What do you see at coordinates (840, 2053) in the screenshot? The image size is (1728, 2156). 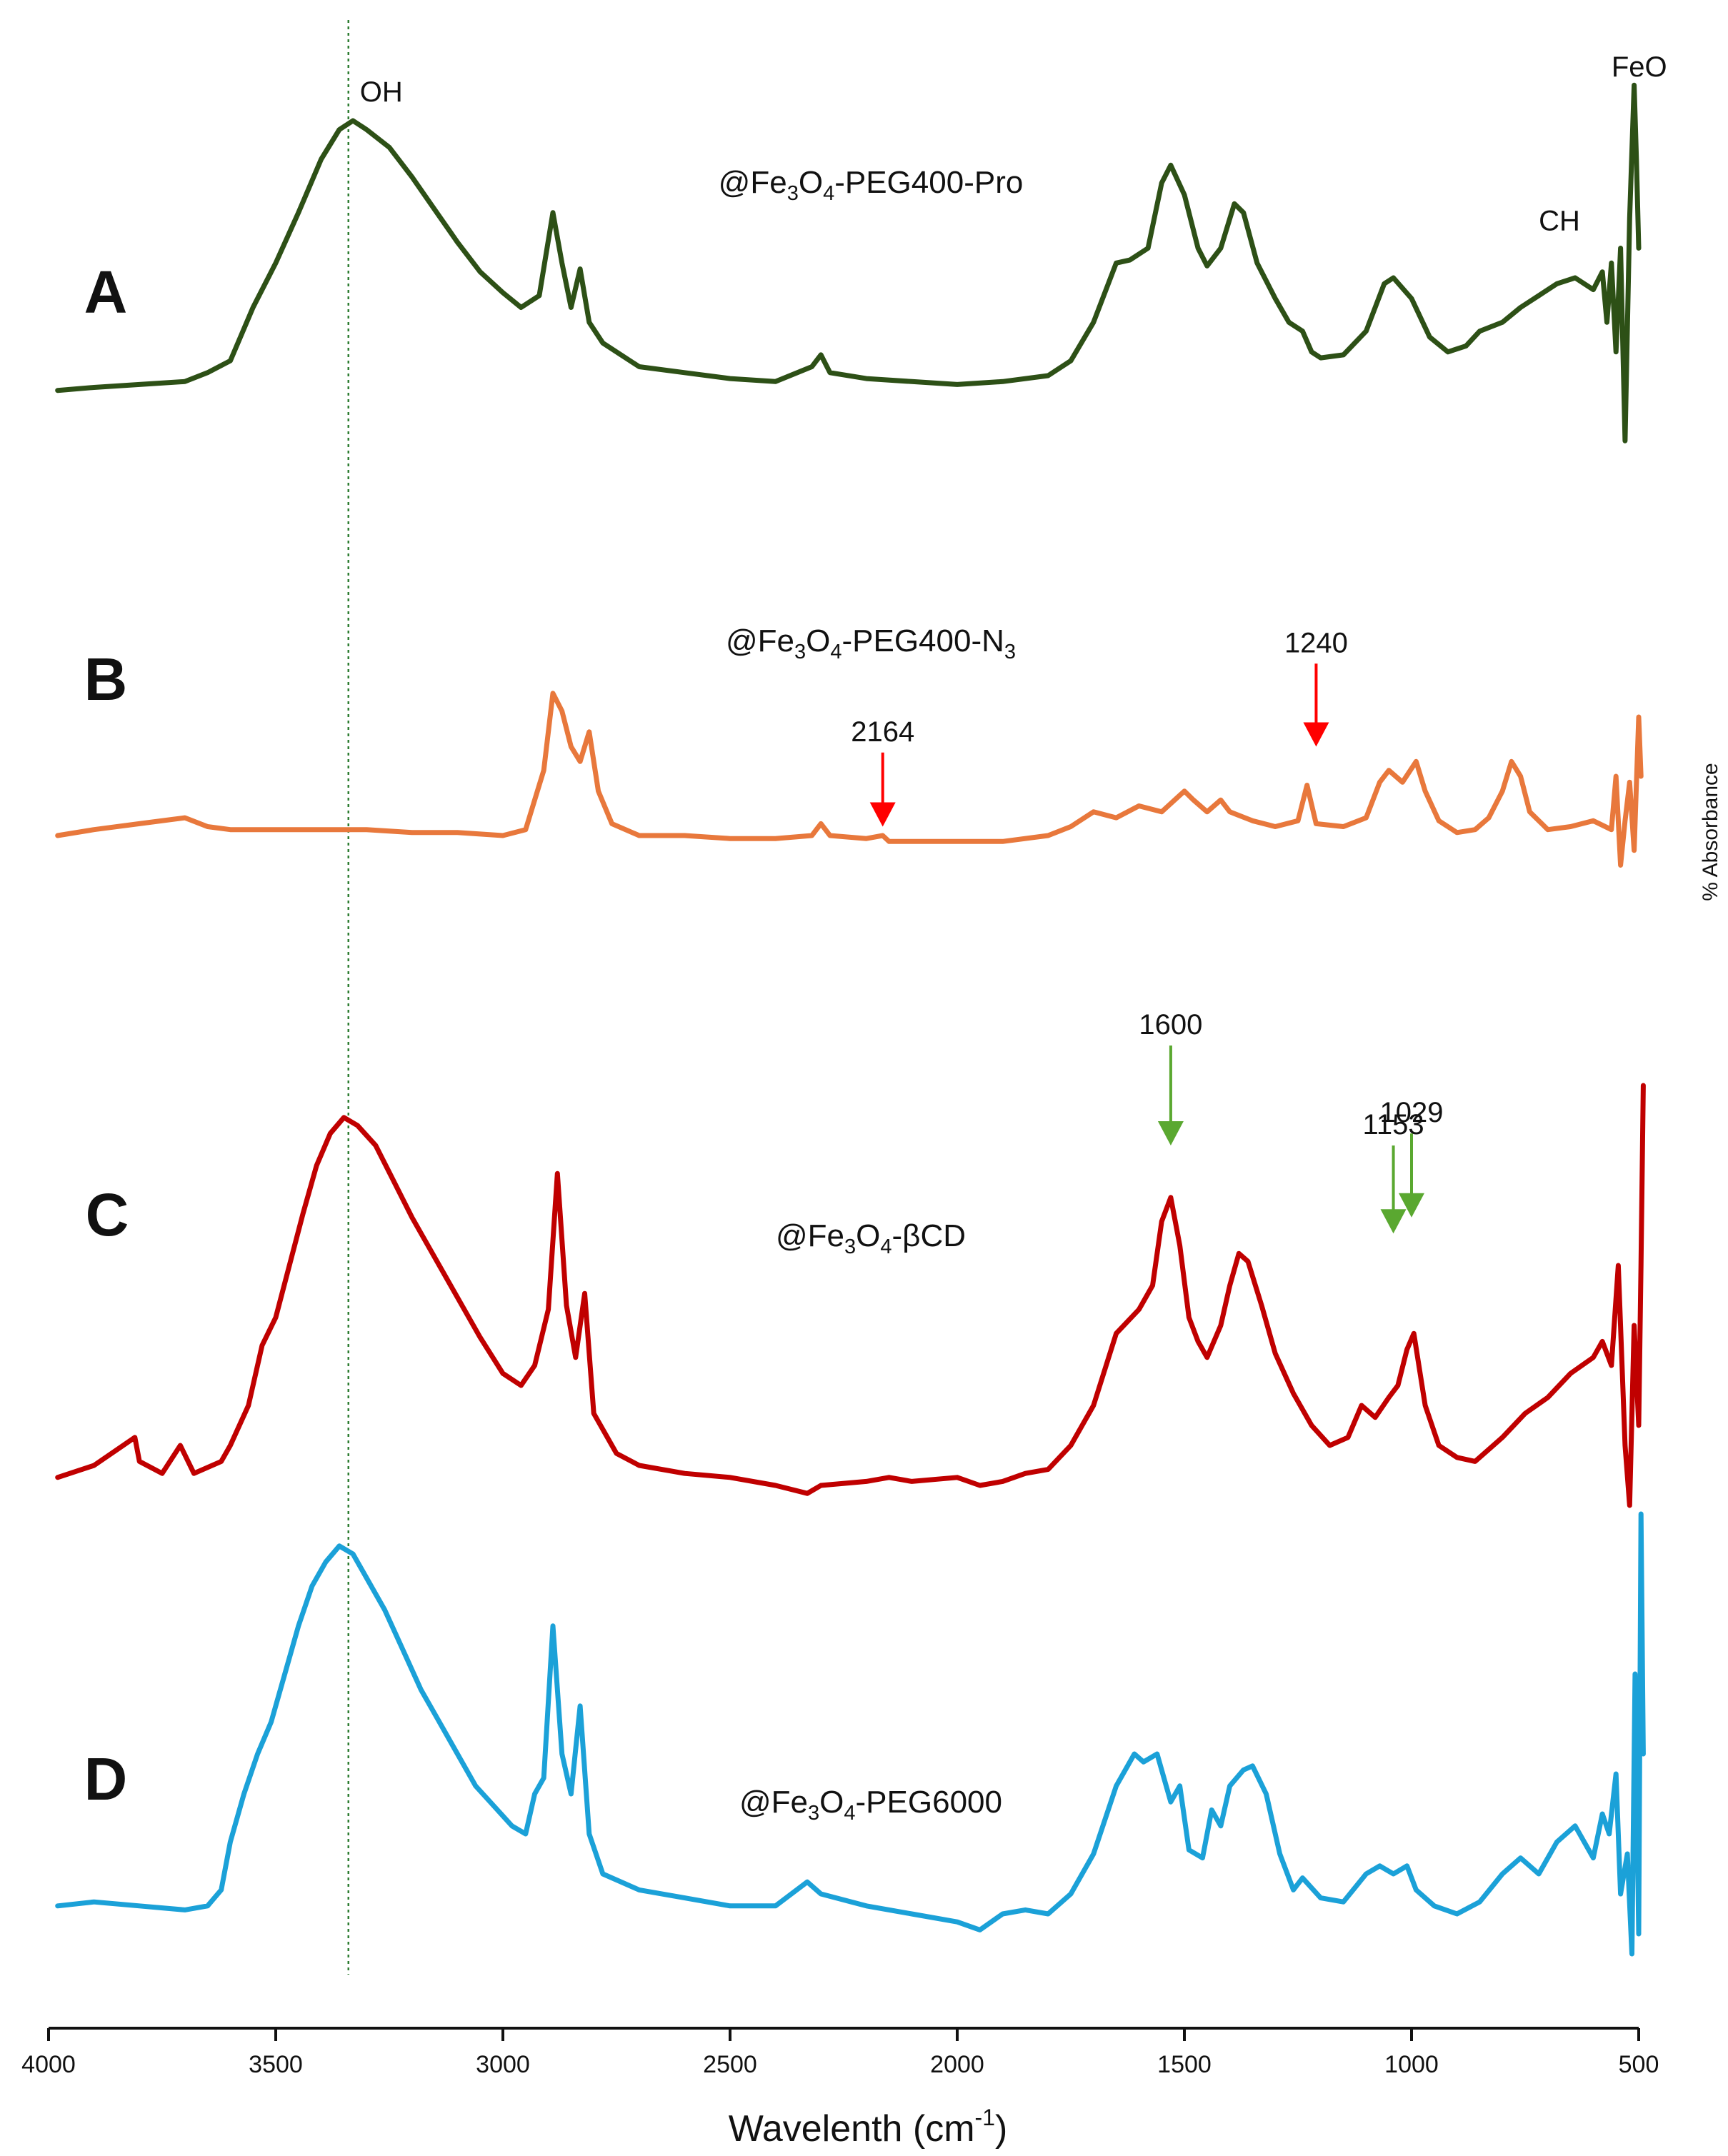 I see `x-axis: 4000 3500 3000 2500 2000 1500 1000 500` at bounding box center [840, 2053].